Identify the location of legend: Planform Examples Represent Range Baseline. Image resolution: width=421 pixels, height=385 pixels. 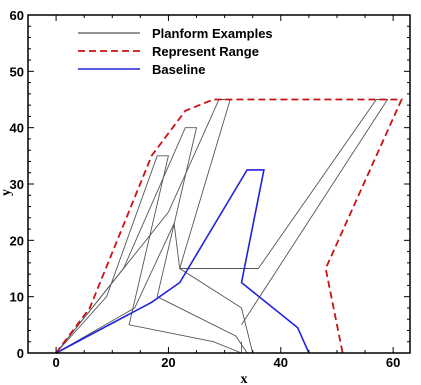
(175, 51).